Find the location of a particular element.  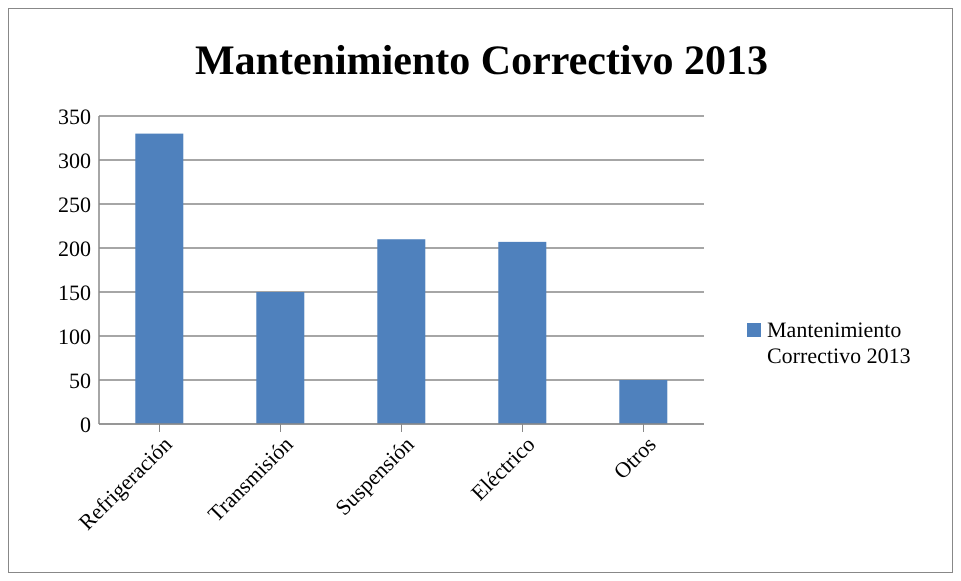

y-tick-label: 0 is located at coordinates (85, 424).